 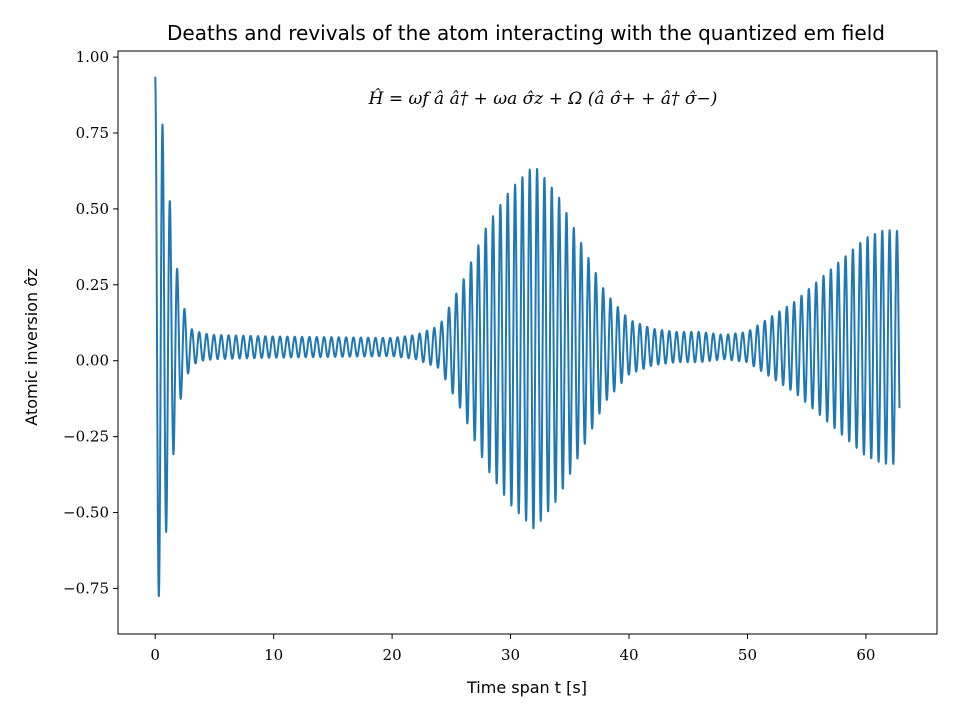 I want to click on y-tick-label: 0.25, so click(x=92, y=285).